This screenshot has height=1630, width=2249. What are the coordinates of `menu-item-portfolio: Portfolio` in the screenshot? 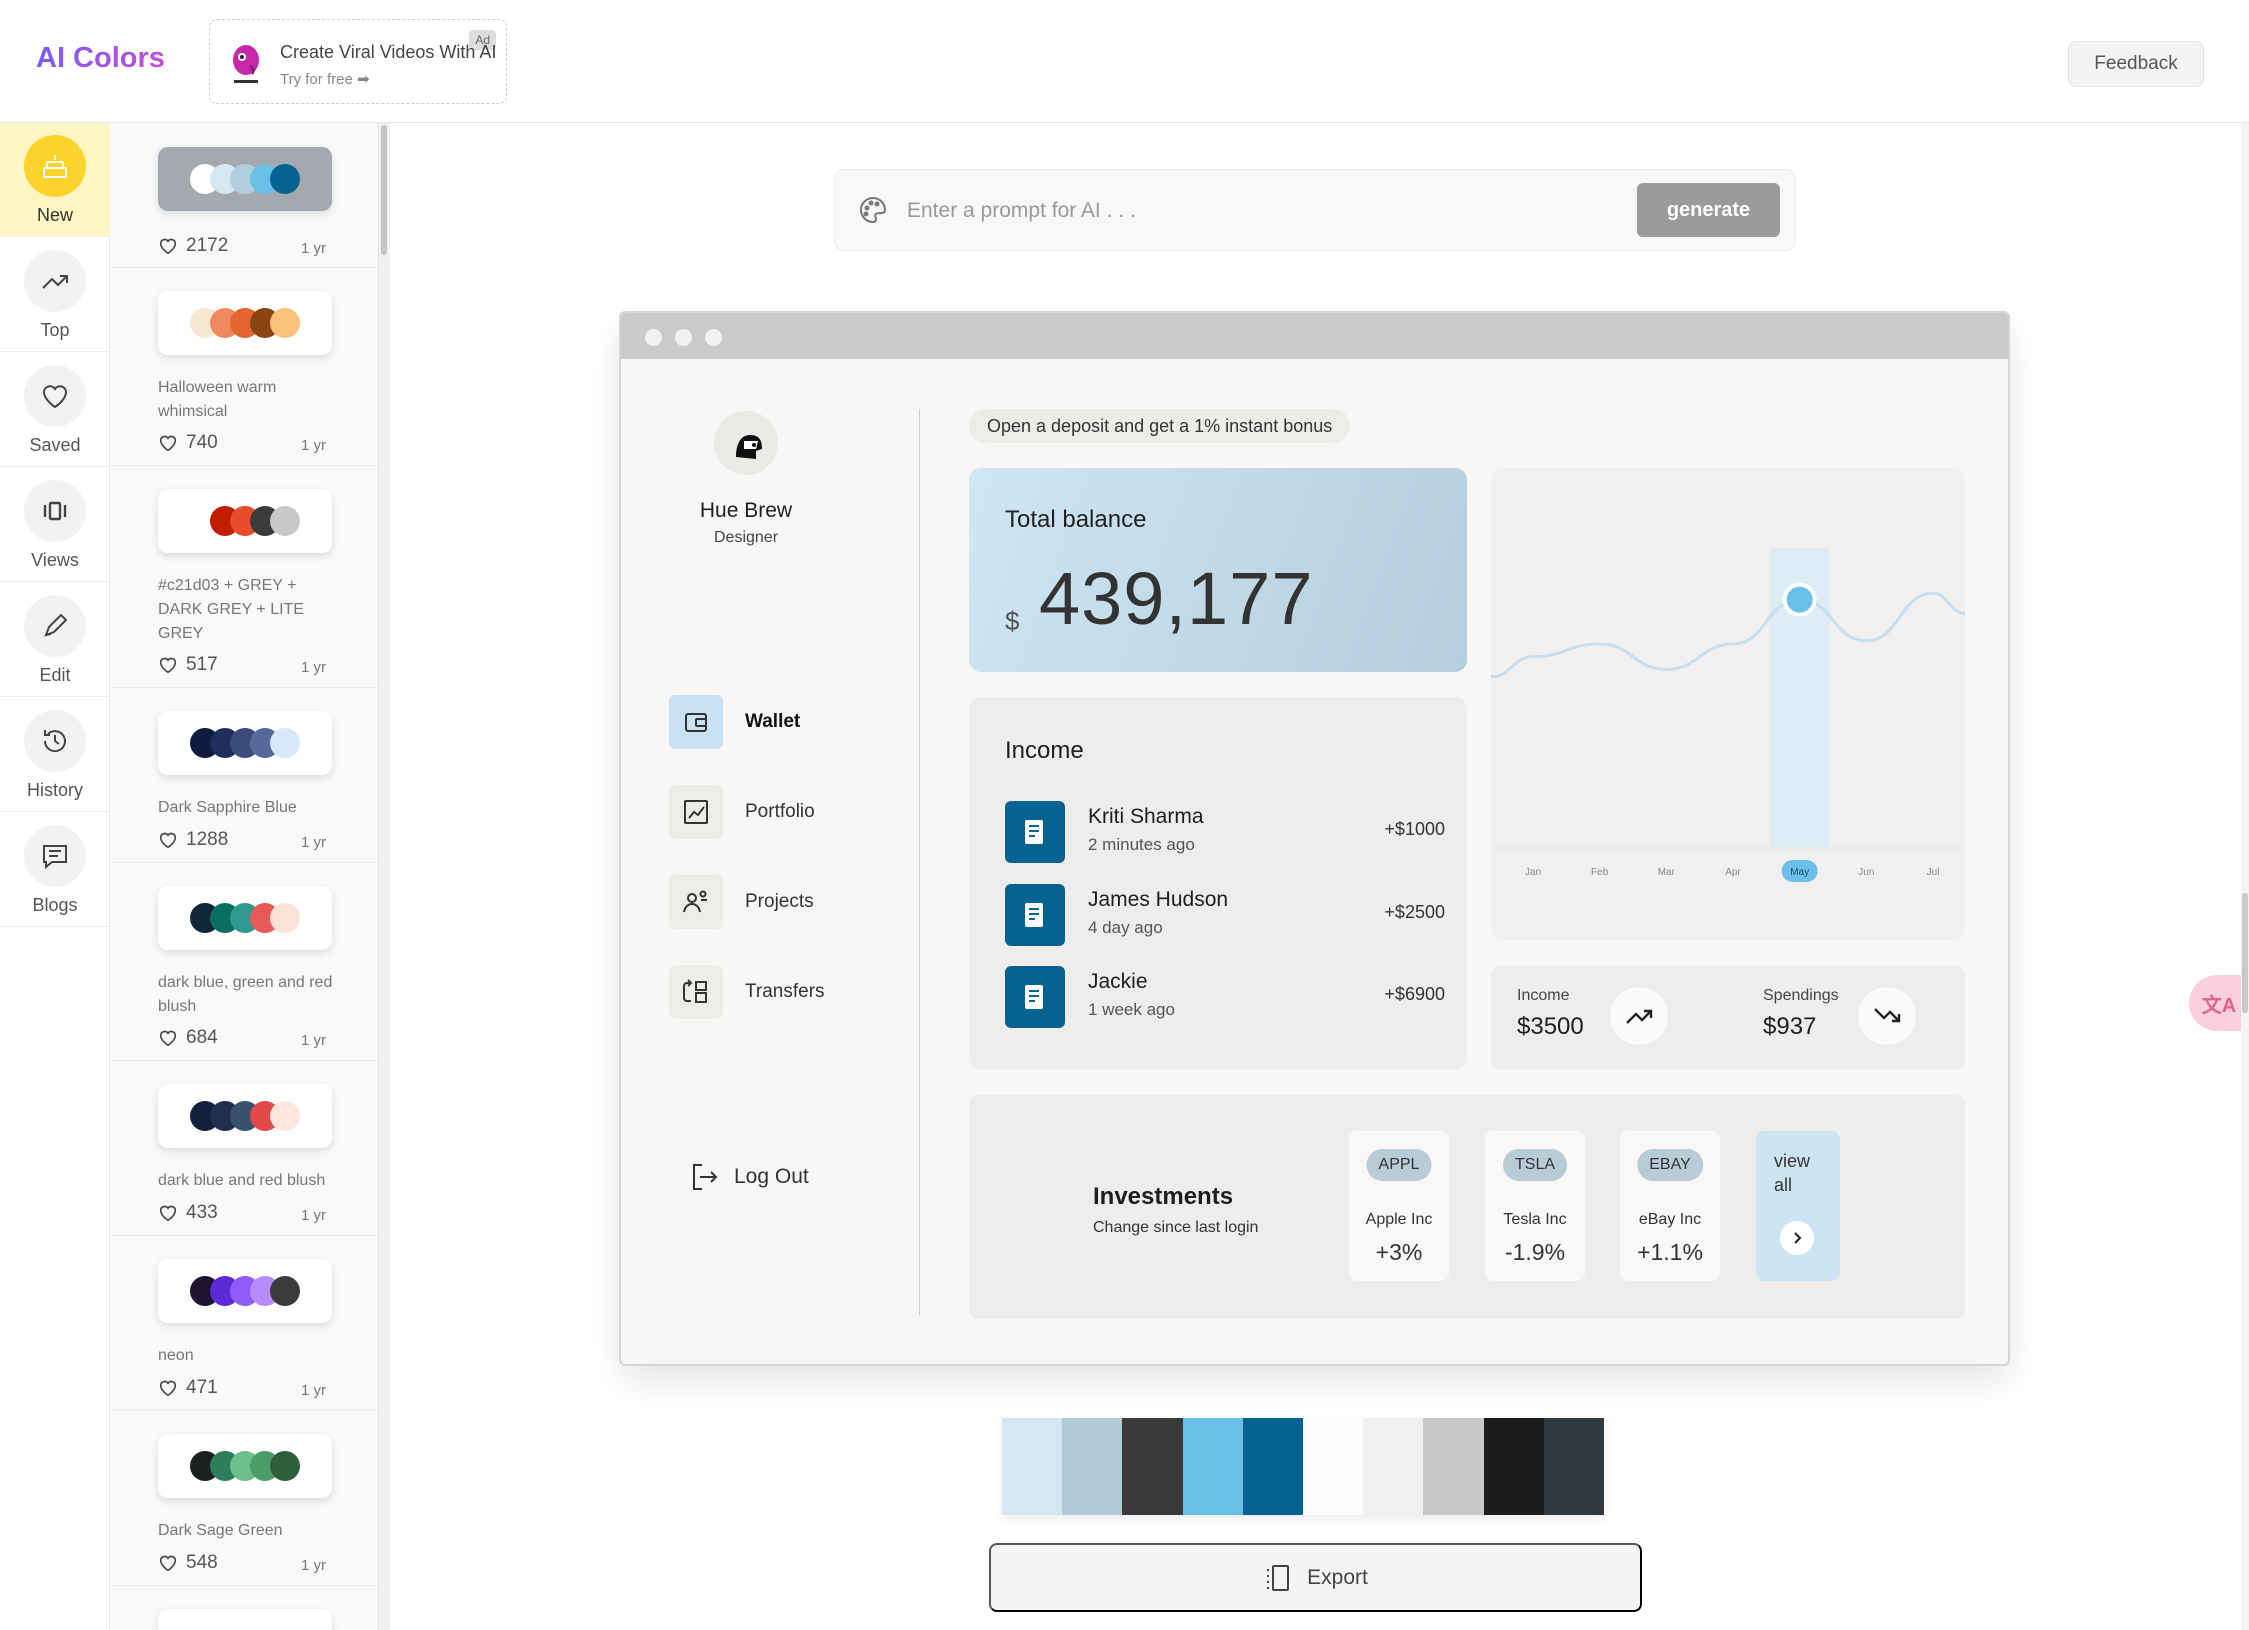 It's located at (742, 812).